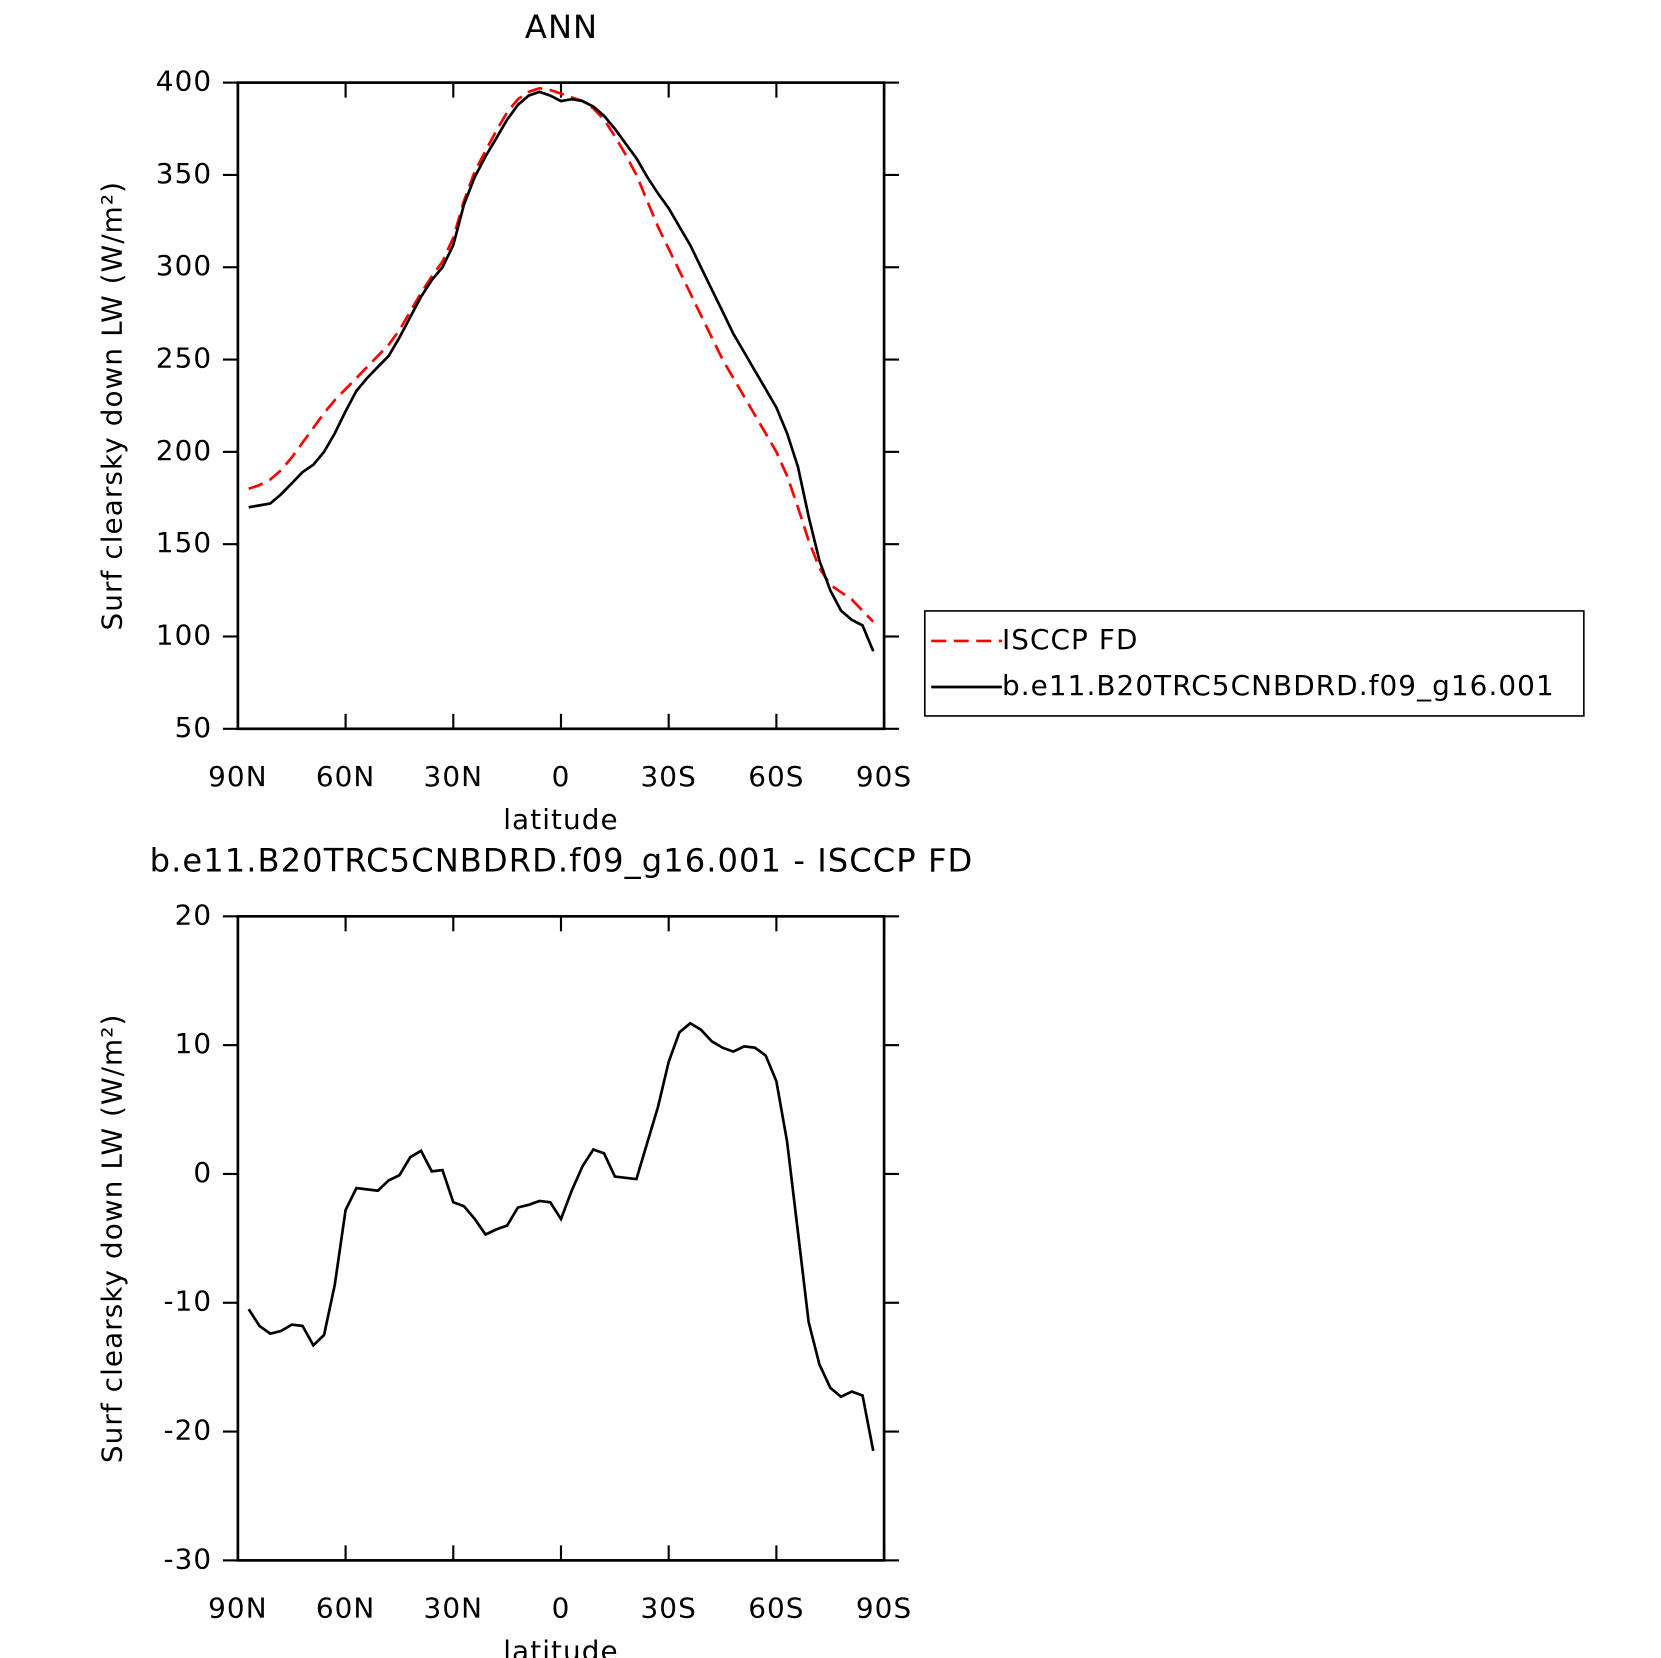  What do you see at coordinates (194, 914) in the screenshot?
I see `y-tick-label: 20` at bounding box center [194, 914].